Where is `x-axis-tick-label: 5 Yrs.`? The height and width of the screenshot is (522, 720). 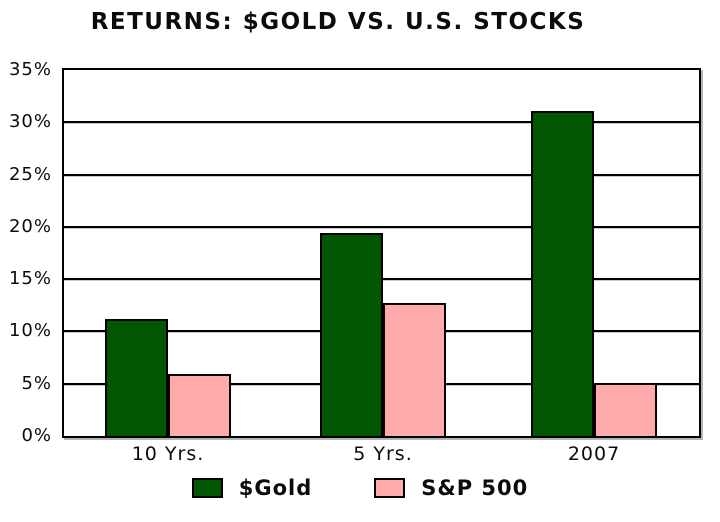 x-axis-tick-label: 5 Yrs. is located at coordinates (383, 454).